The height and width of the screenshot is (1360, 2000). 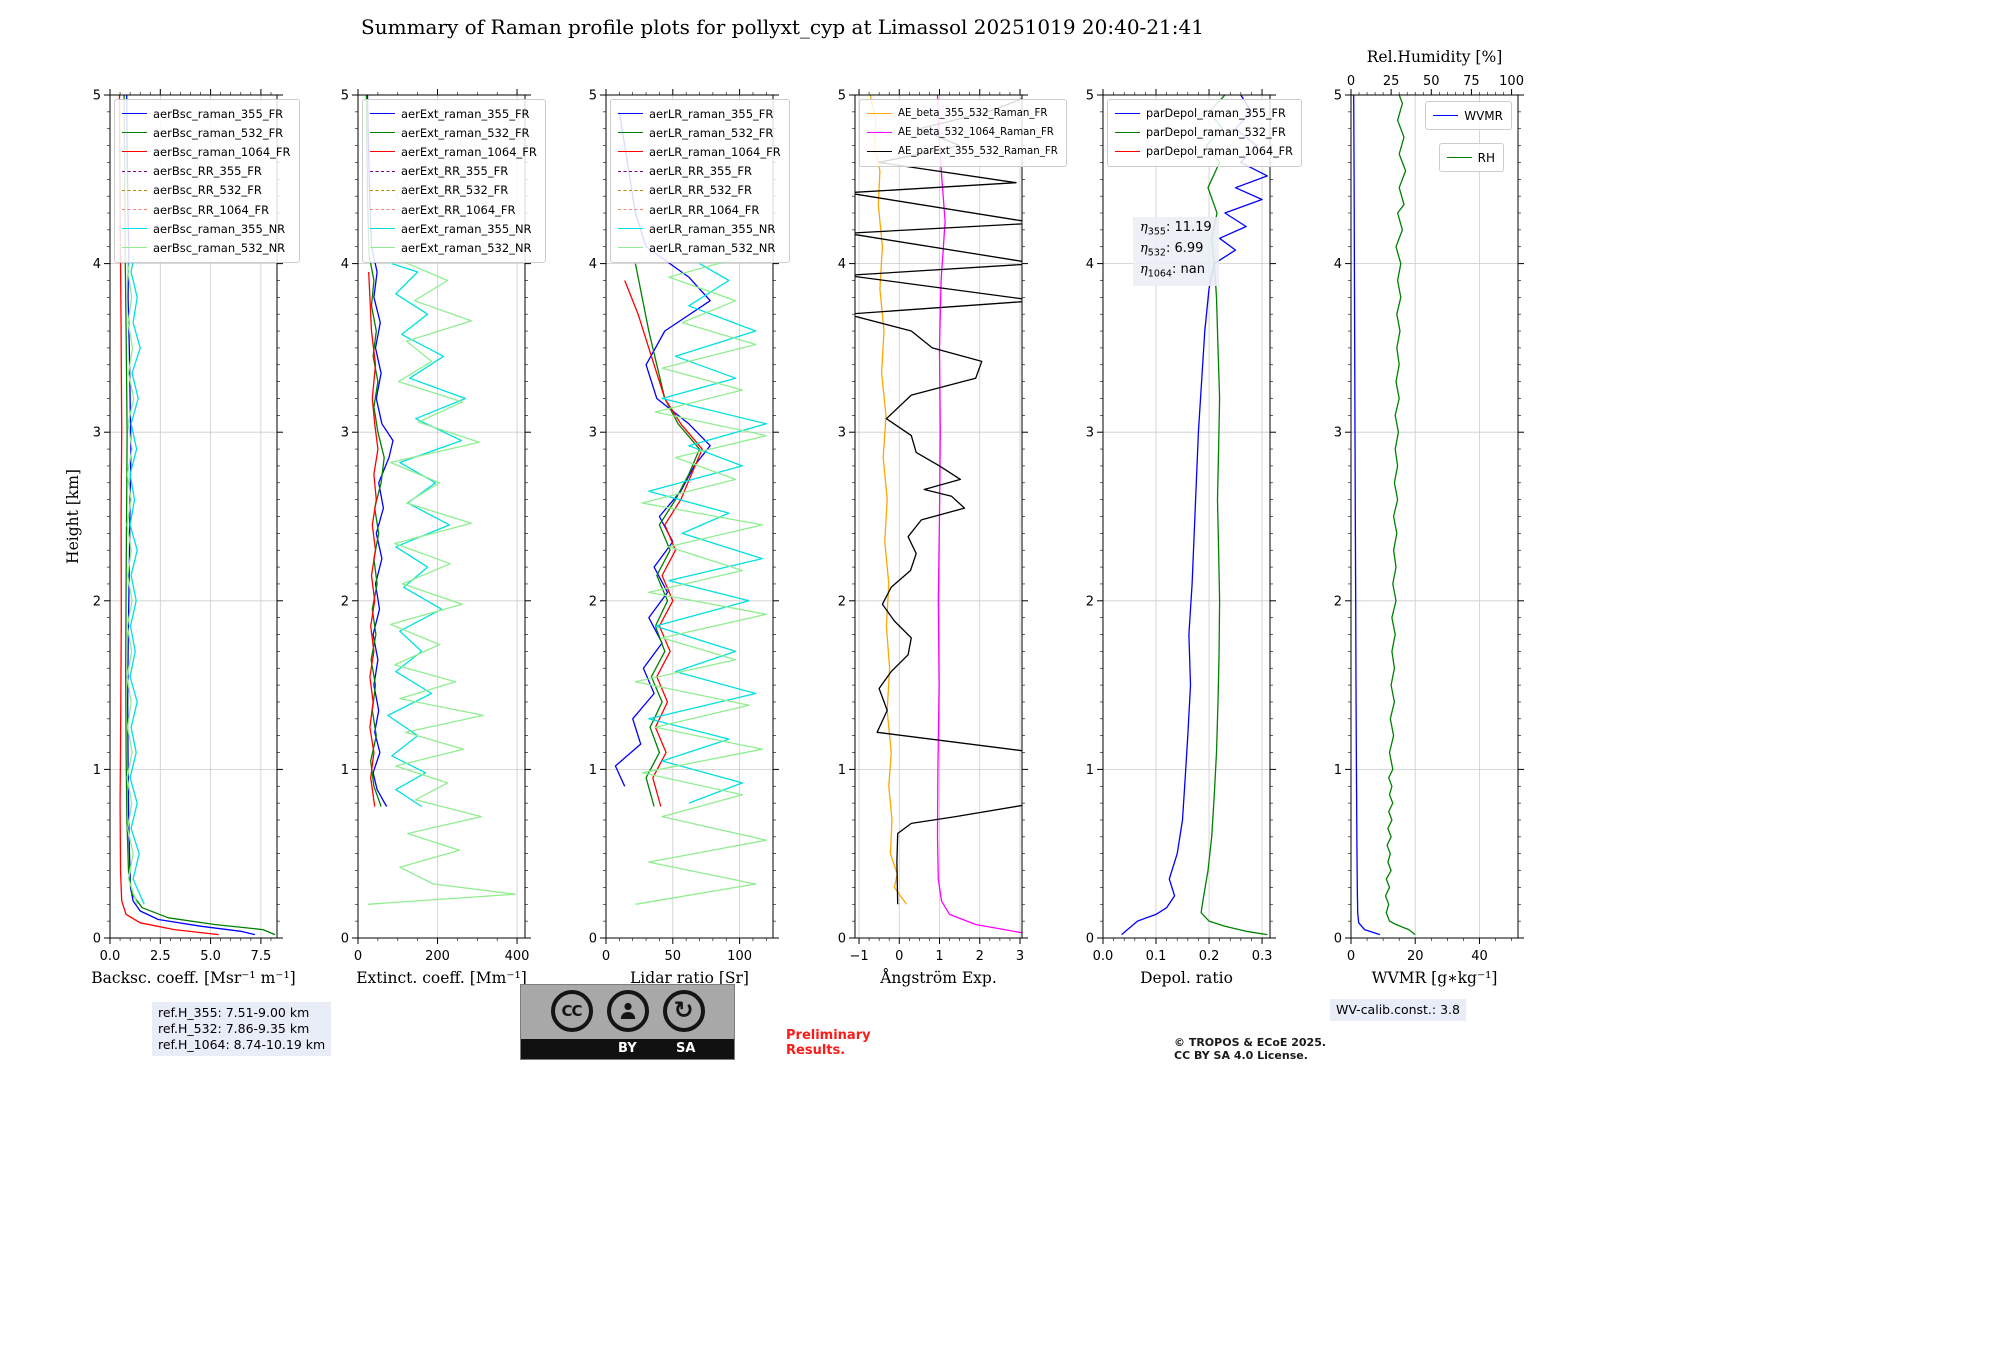 What do you see at coordinates (219, 228) in the screenshot?
I see `legend-label: aerBsc_raman_355_NR` at bounding box center [219, 228].